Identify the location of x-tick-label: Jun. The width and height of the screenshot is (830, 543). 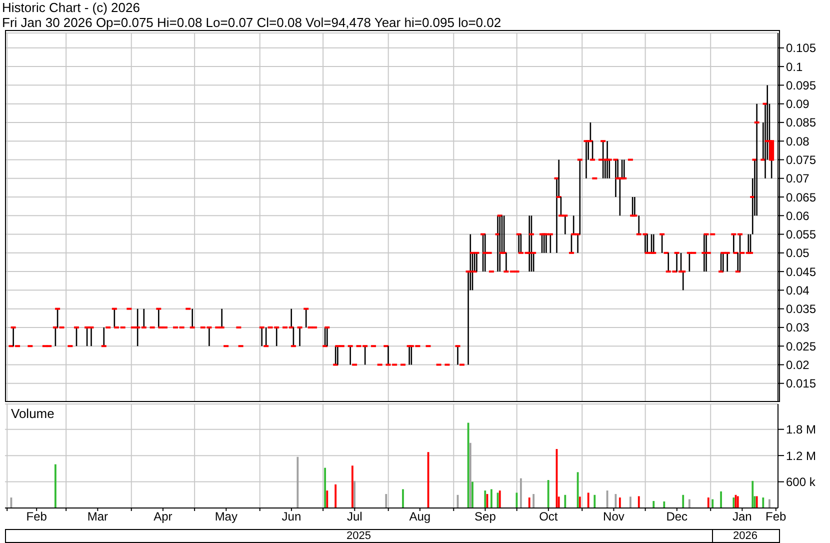
(292, 517).